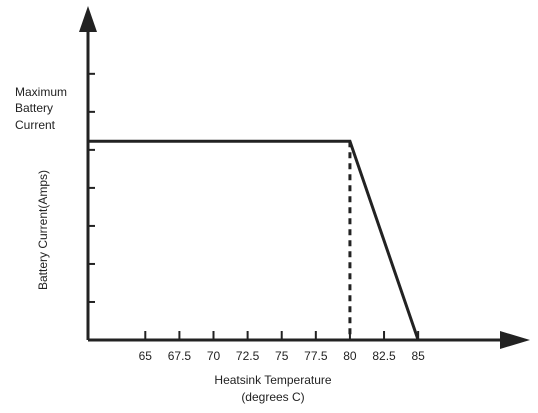 Image resolution: width=538 pixels, height=413 pixels. Describe the element at coordinates (146, 356) in the screenshot. I see `x-tick-label: 65` at that location.